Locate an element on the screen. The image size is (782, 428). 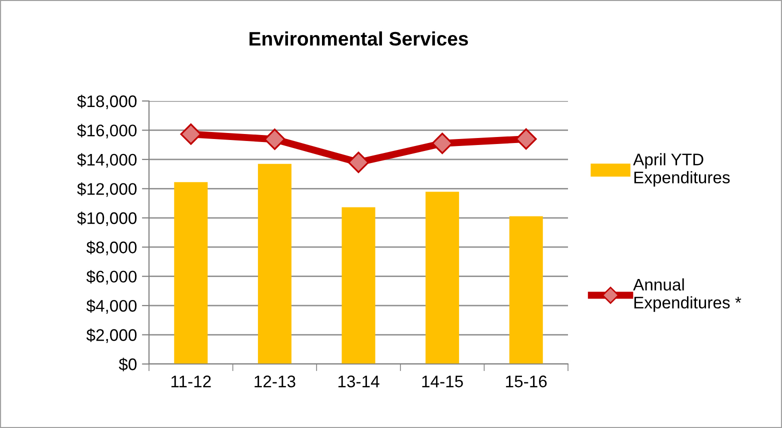
y-tick-label: $16,000 is located at coordinates (107, 131).